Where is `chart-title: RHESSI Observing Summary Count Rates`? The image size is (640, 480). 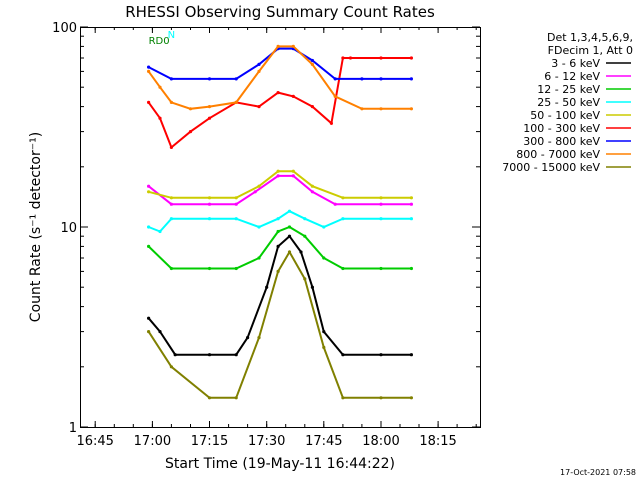
chart-title: RHESSI Observing Summary Count Rates is located at coordinates (280, 12).